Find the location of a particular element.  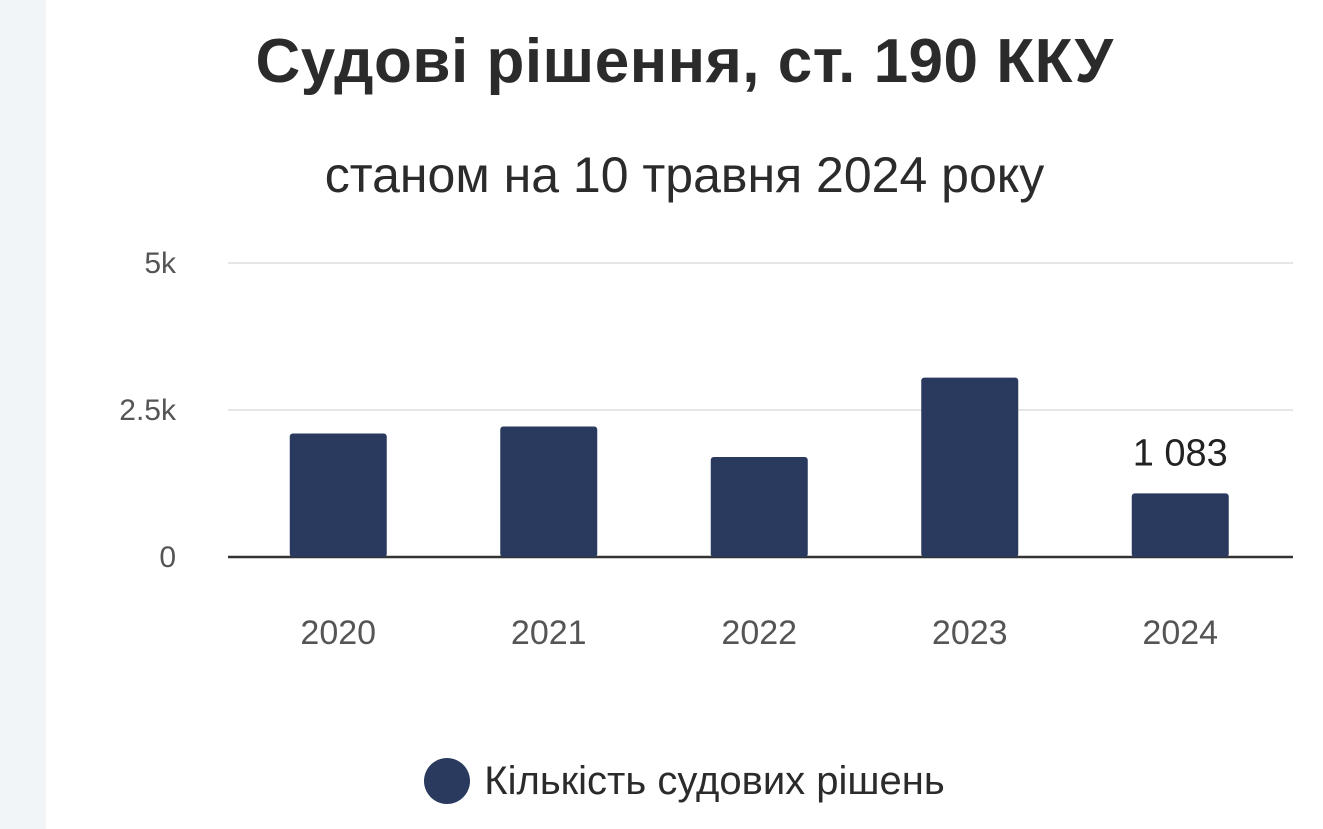

bar-2020 is located at coordinates (338, 495).